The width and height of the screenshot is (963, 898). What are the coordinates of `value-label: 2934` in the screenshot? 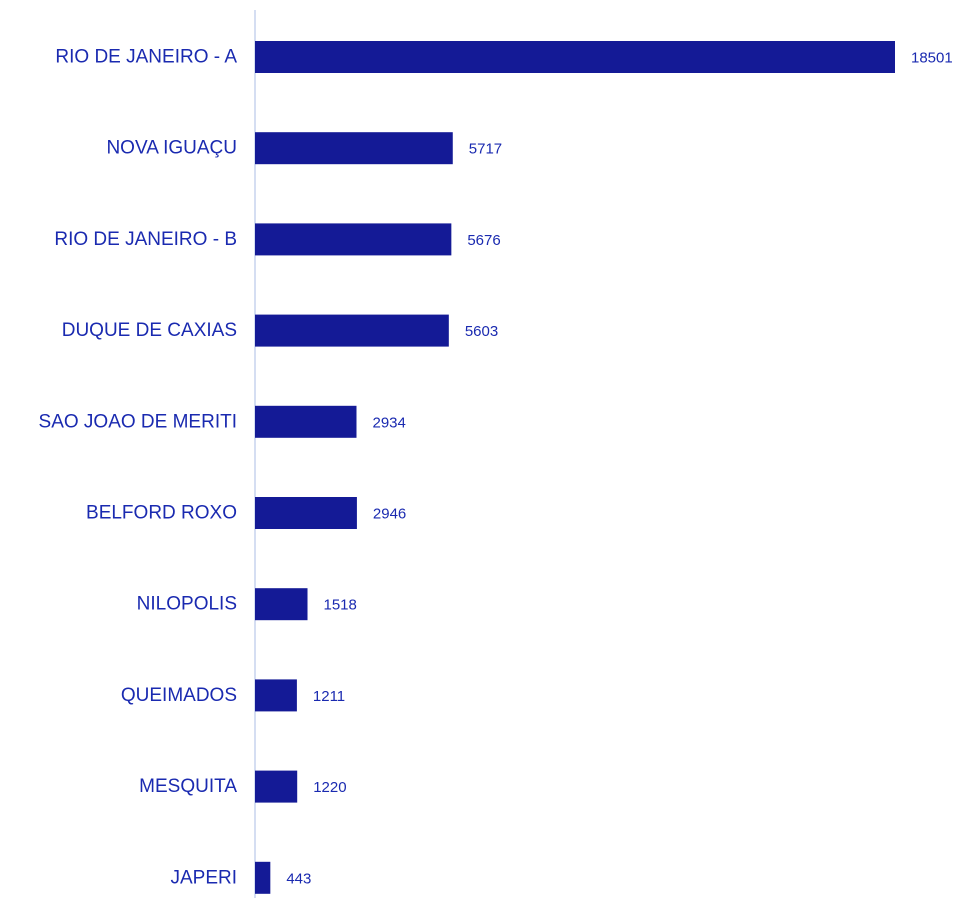 It's located at (388, 422).